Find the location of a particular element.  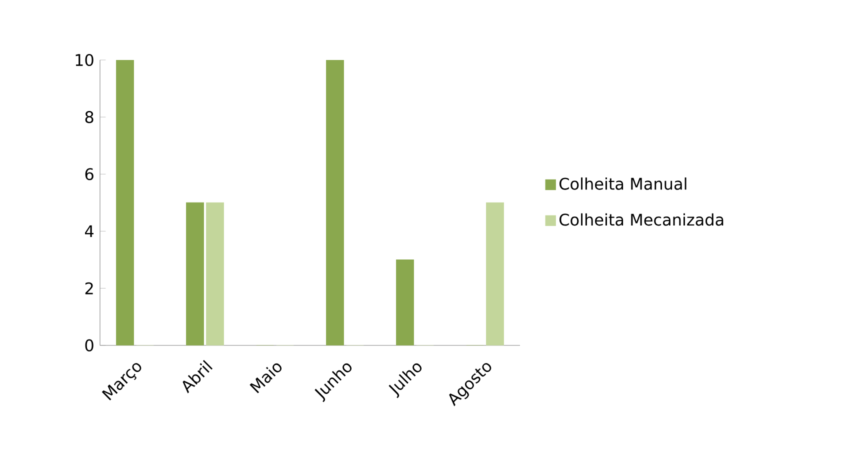

y-tick-label: 2 is located at coordinates (89, 288).